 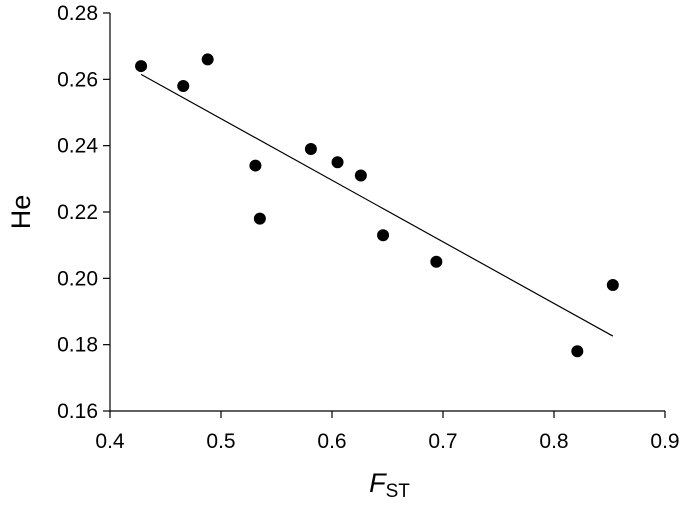 What do you see at coordinates (21, 212) in the screenshot?
I see `y-axis-title: He` at bounding box center [21, 212].